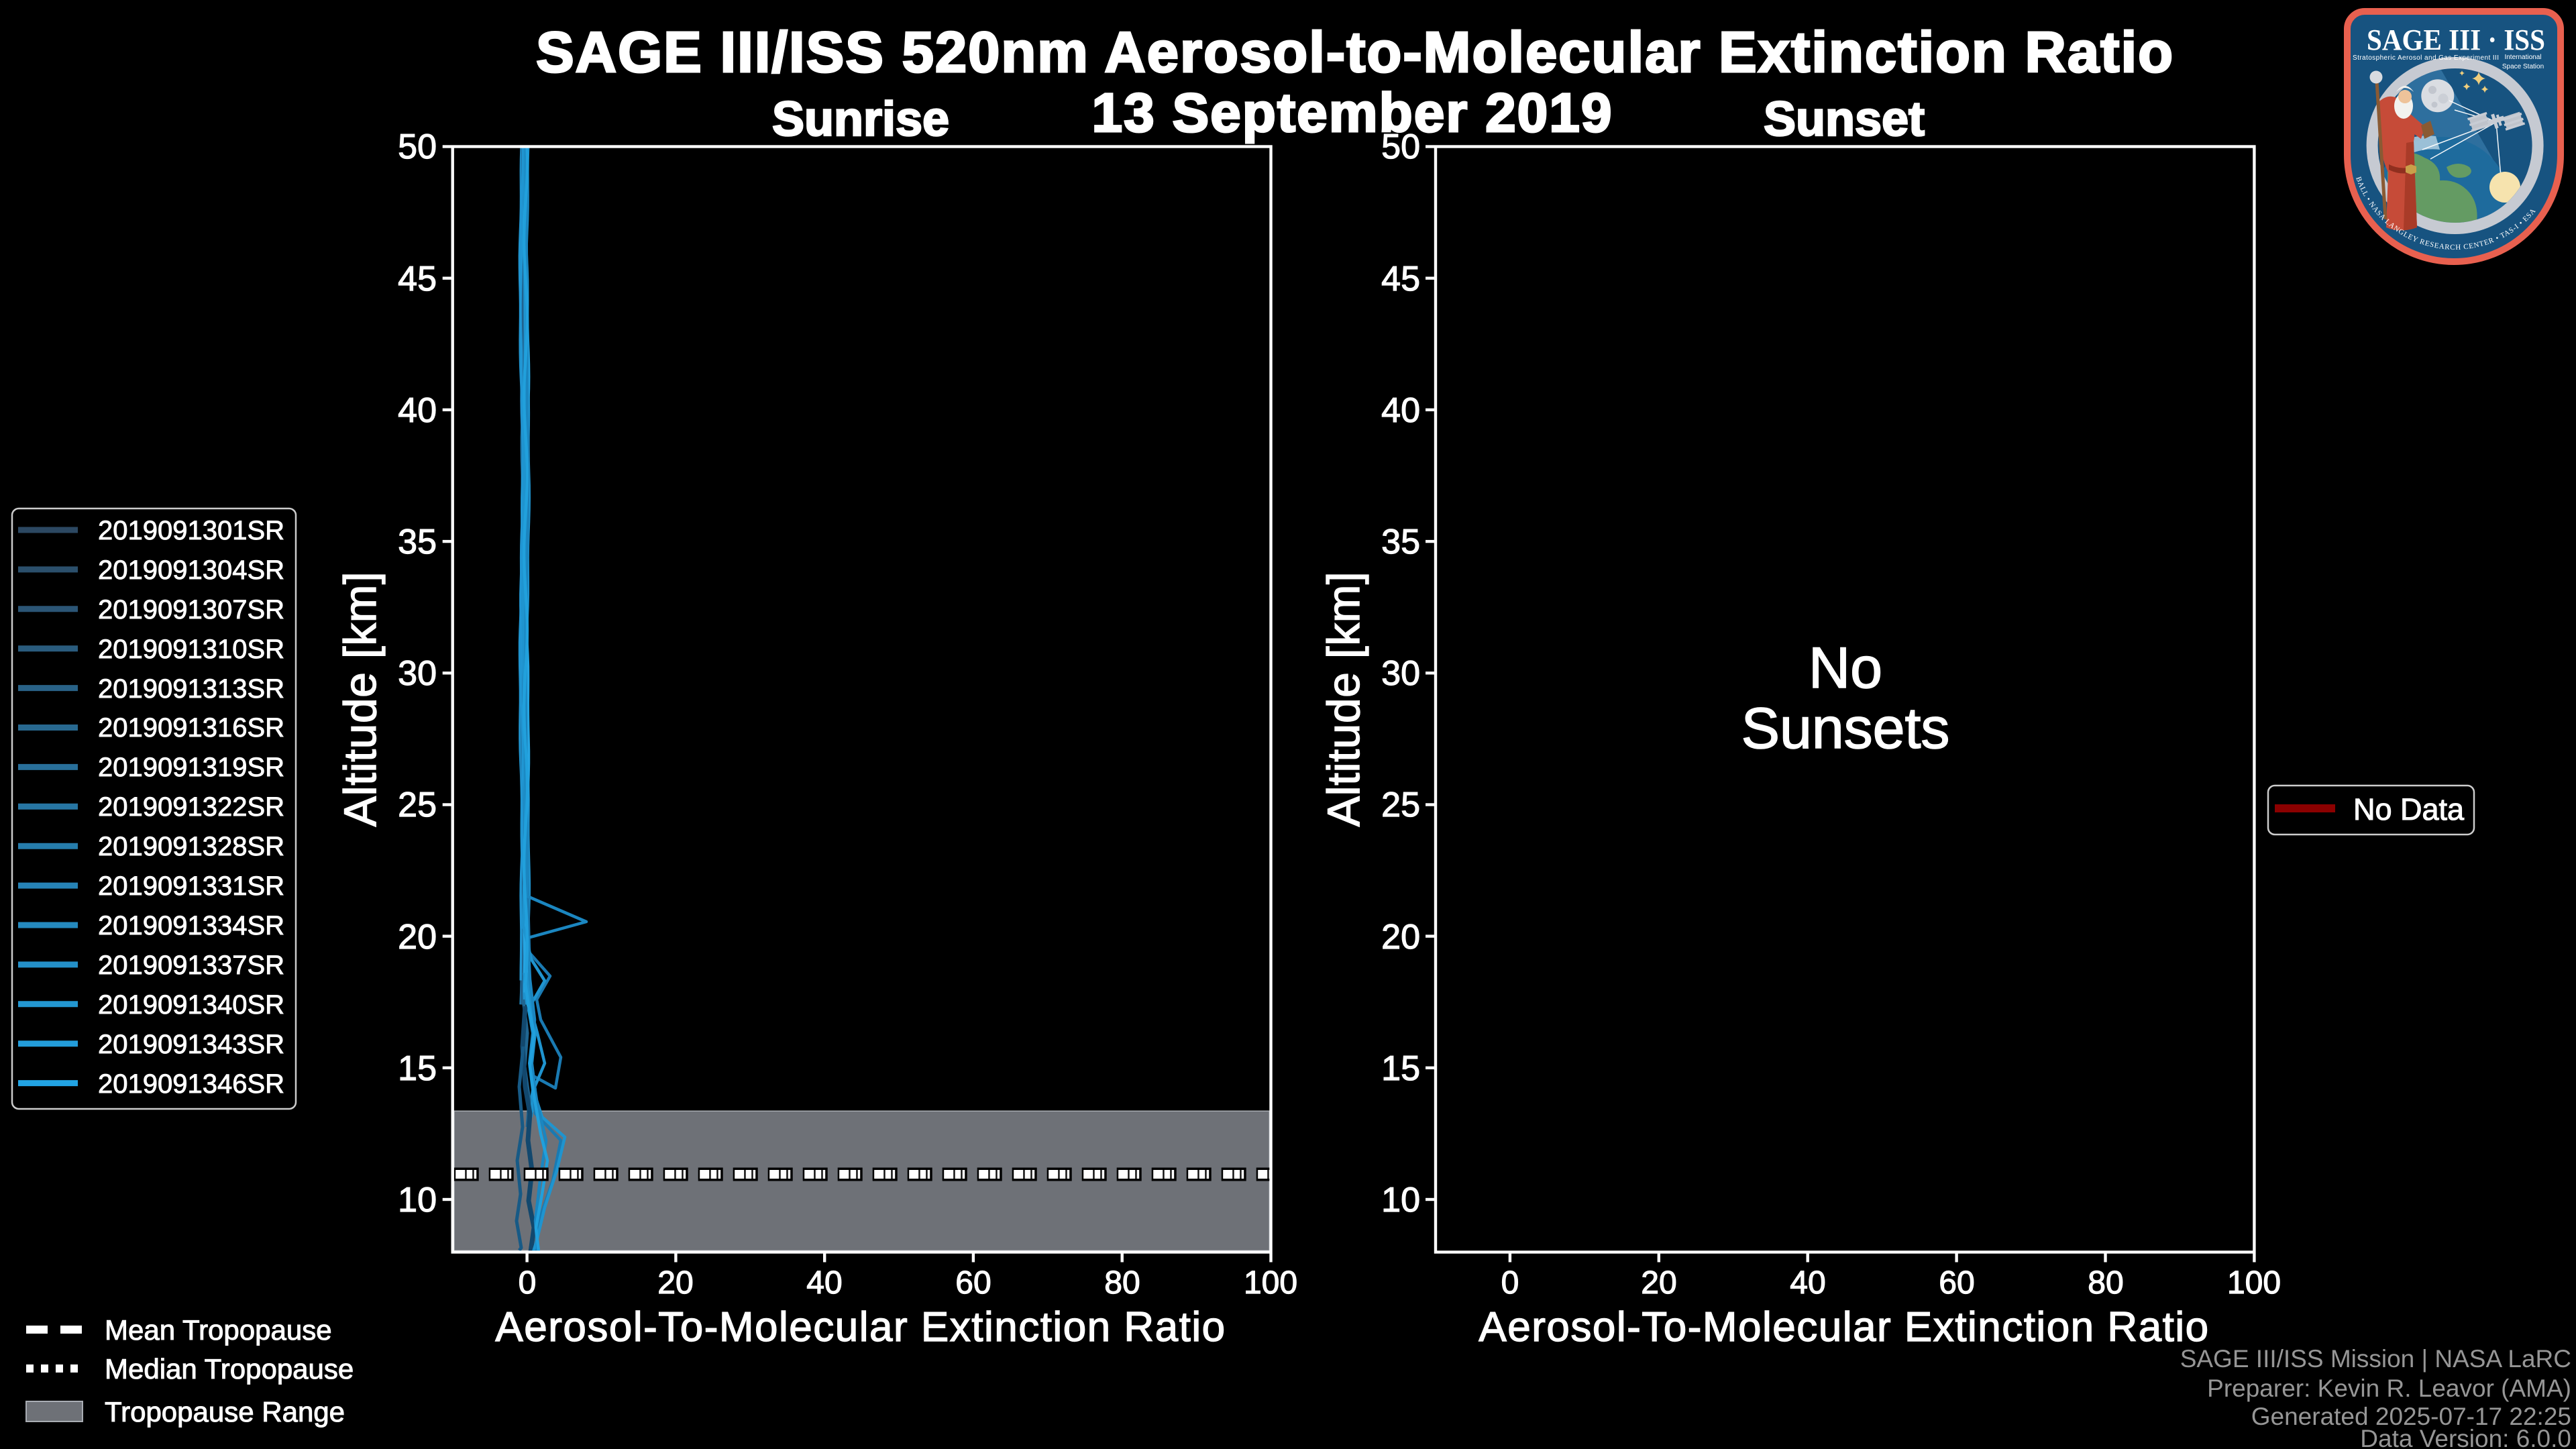  I want to click on svg-text: 2019091316SR, so click(191, 728).